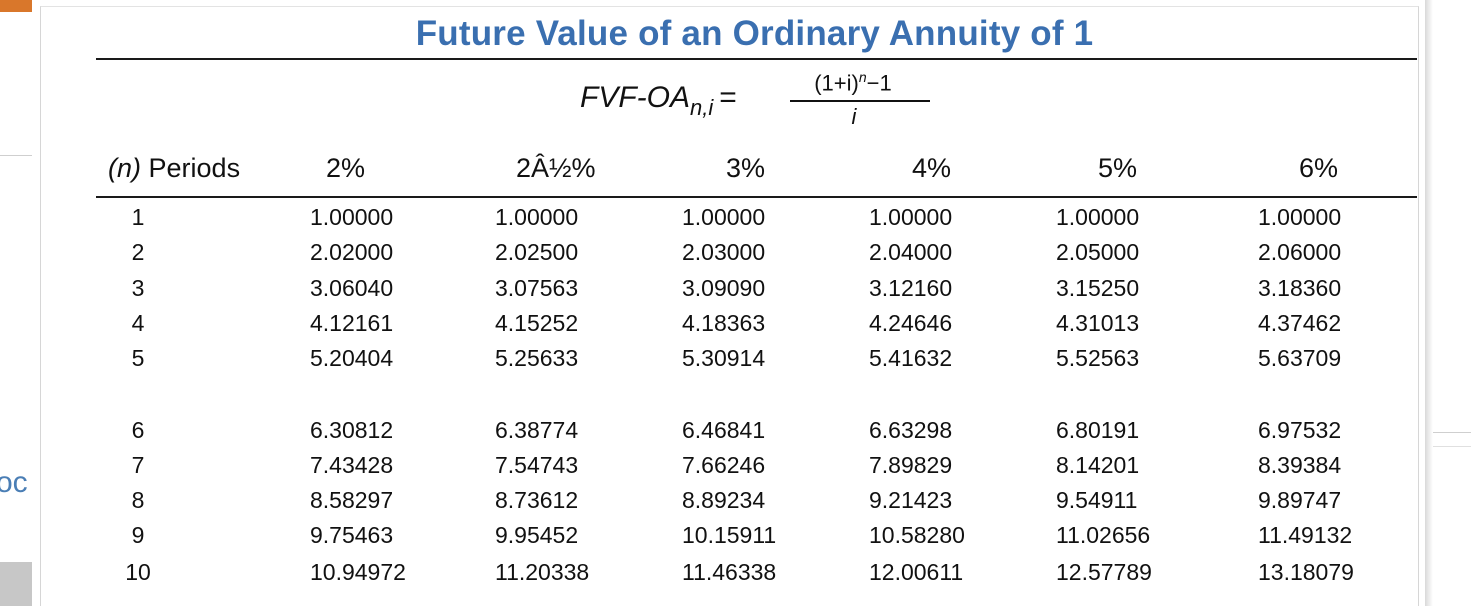 This screenshot has height=606, width=1471. What do you see at coordinates (724, 500) in the screenshot?
I see `table-cell: 8.89234` at bounding box center [724, 500].